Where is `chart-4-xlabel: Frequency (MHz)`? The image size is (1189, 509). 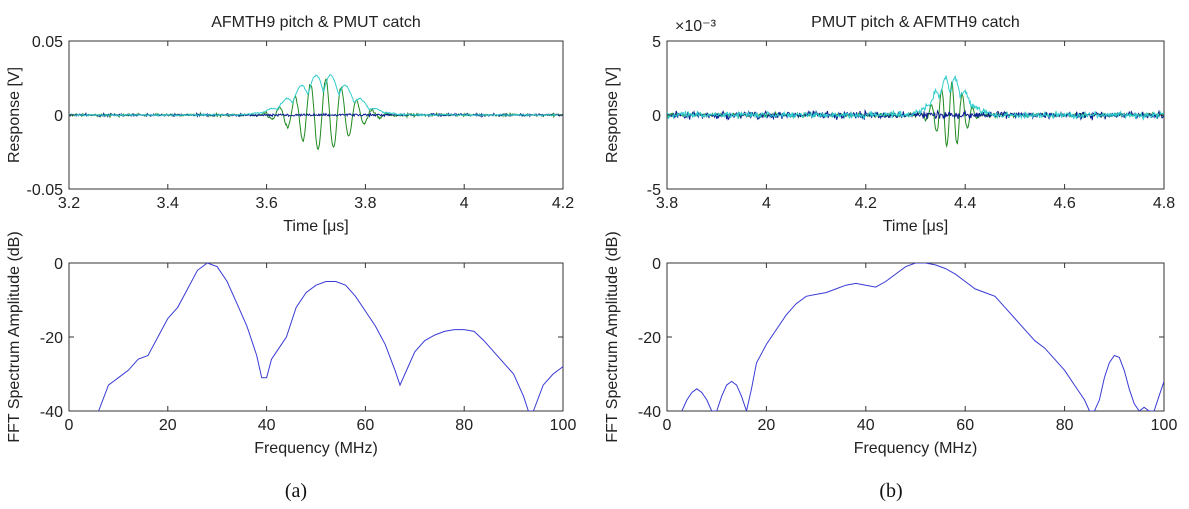 chart-4-xlabel: Frequency (MHz) is located at coordinates (916, 448).